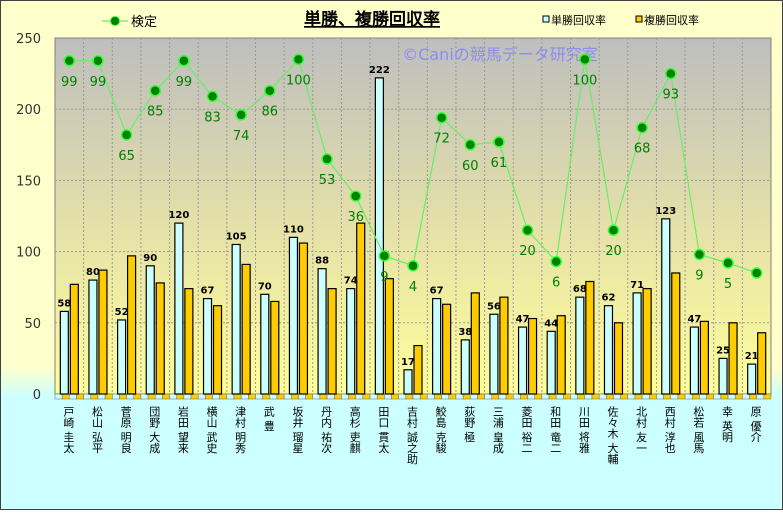 The width and height of the screenshot is (783, 514). What do you see at coordinates (499, 163) in the screenshot?
I see `kentei-data-label: 61` at bounding box center [499, 163].